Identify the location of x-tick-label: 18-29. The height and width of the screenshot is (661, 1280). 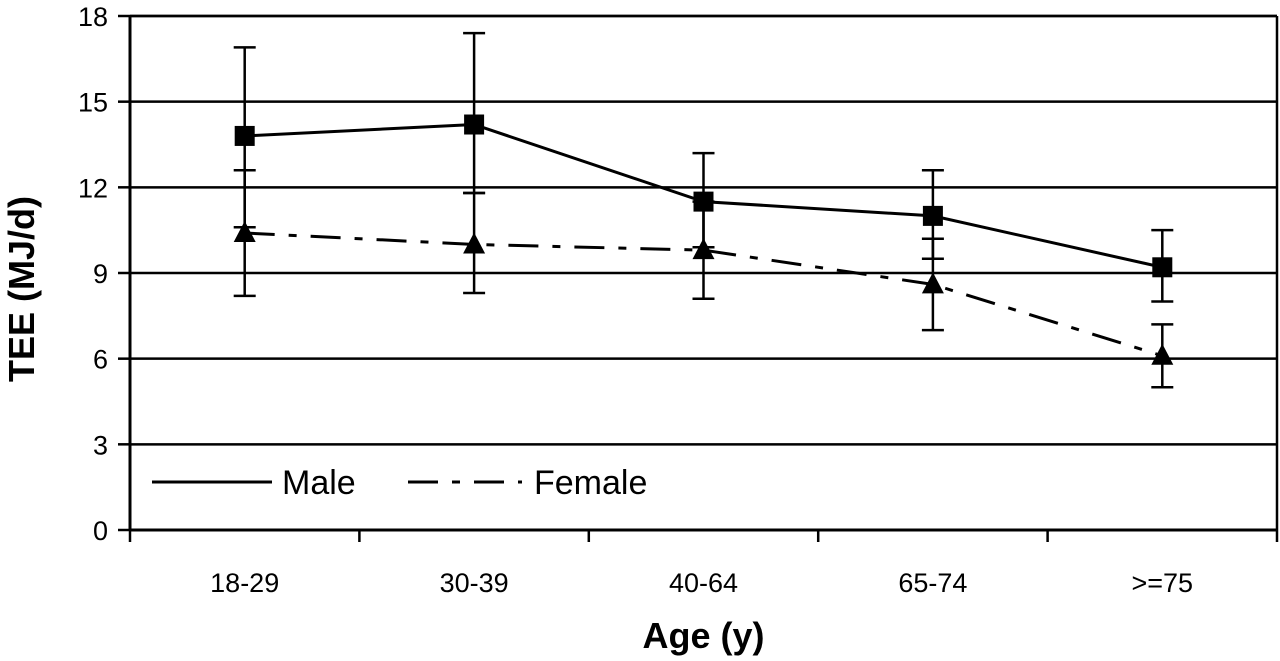
(244, 583).